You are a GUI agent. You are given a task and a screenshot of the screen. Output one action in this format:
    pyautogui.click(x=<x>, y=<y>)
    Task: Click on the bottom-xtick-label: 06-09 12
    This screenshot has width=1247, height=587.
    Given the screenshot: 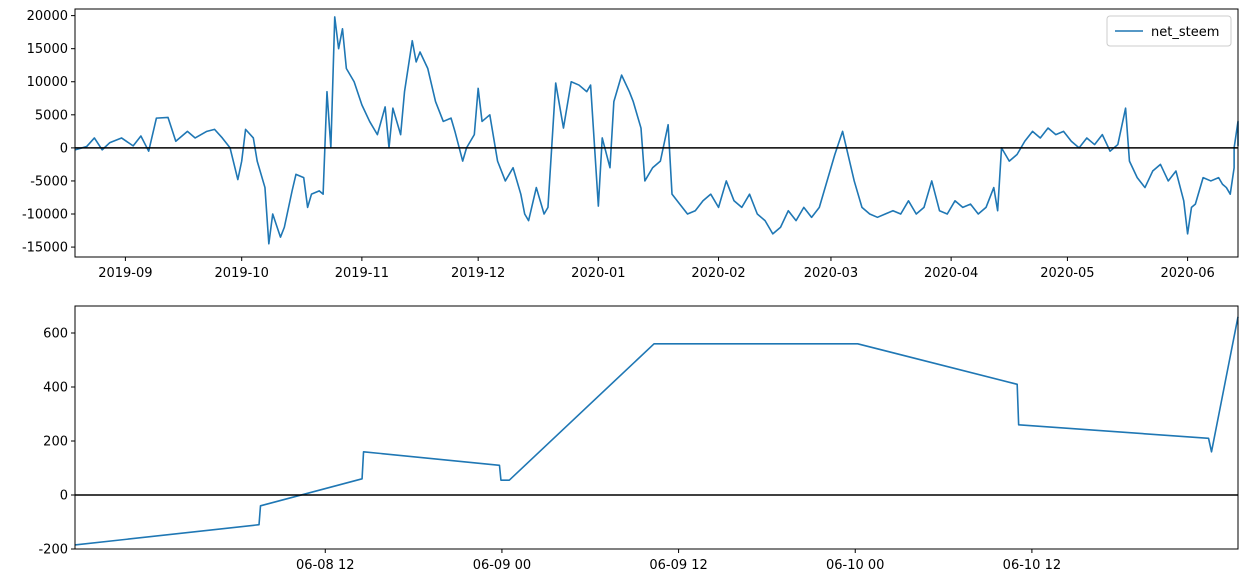 What is the action you would take?
    pyautogui.click(x=678, y=565)
    